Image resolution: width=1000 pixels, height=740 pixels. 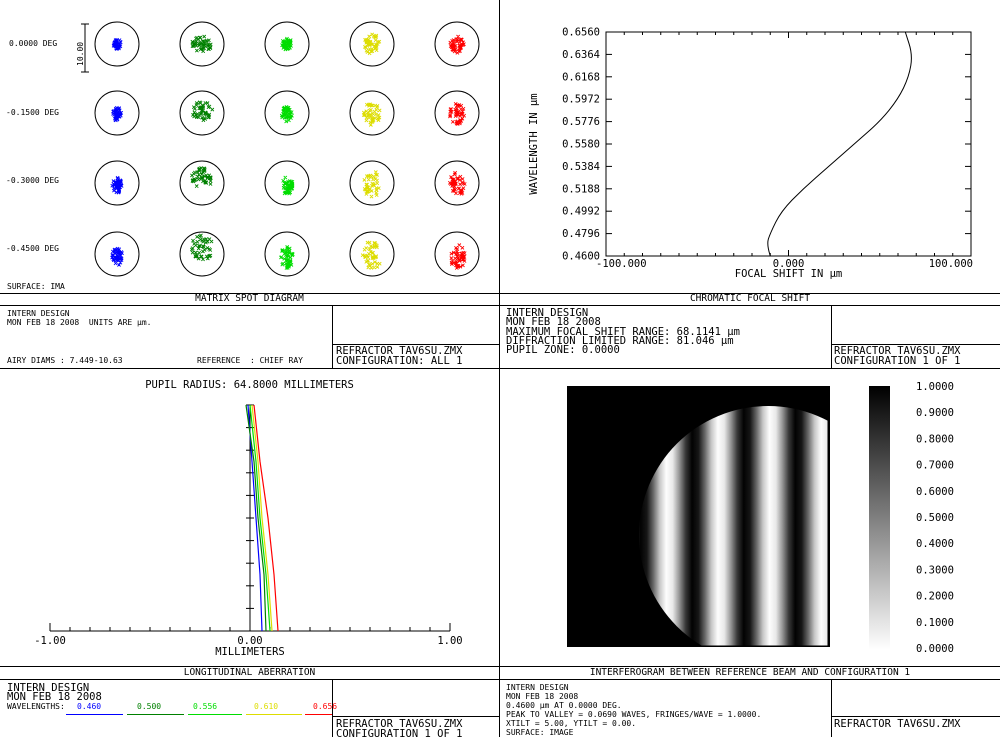 What do you see at coordinates (621, 264) in the screenshot?
I see `x-tick-label: -100.000` at bounding box center [621, 264].